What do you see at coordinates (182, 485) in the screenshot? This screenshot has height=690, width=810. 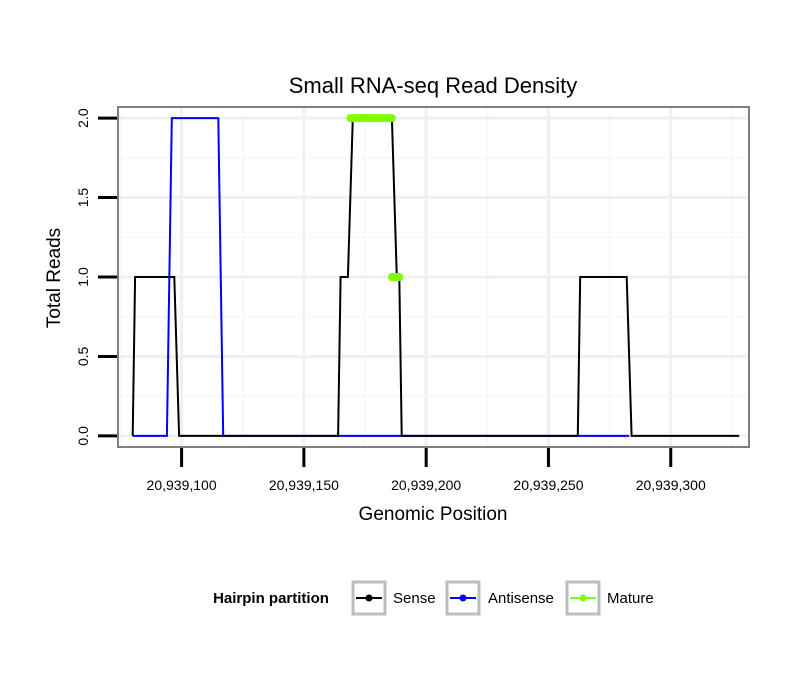 I see `x-tick-label: 20,939,100` at bounding box center [182, 485].